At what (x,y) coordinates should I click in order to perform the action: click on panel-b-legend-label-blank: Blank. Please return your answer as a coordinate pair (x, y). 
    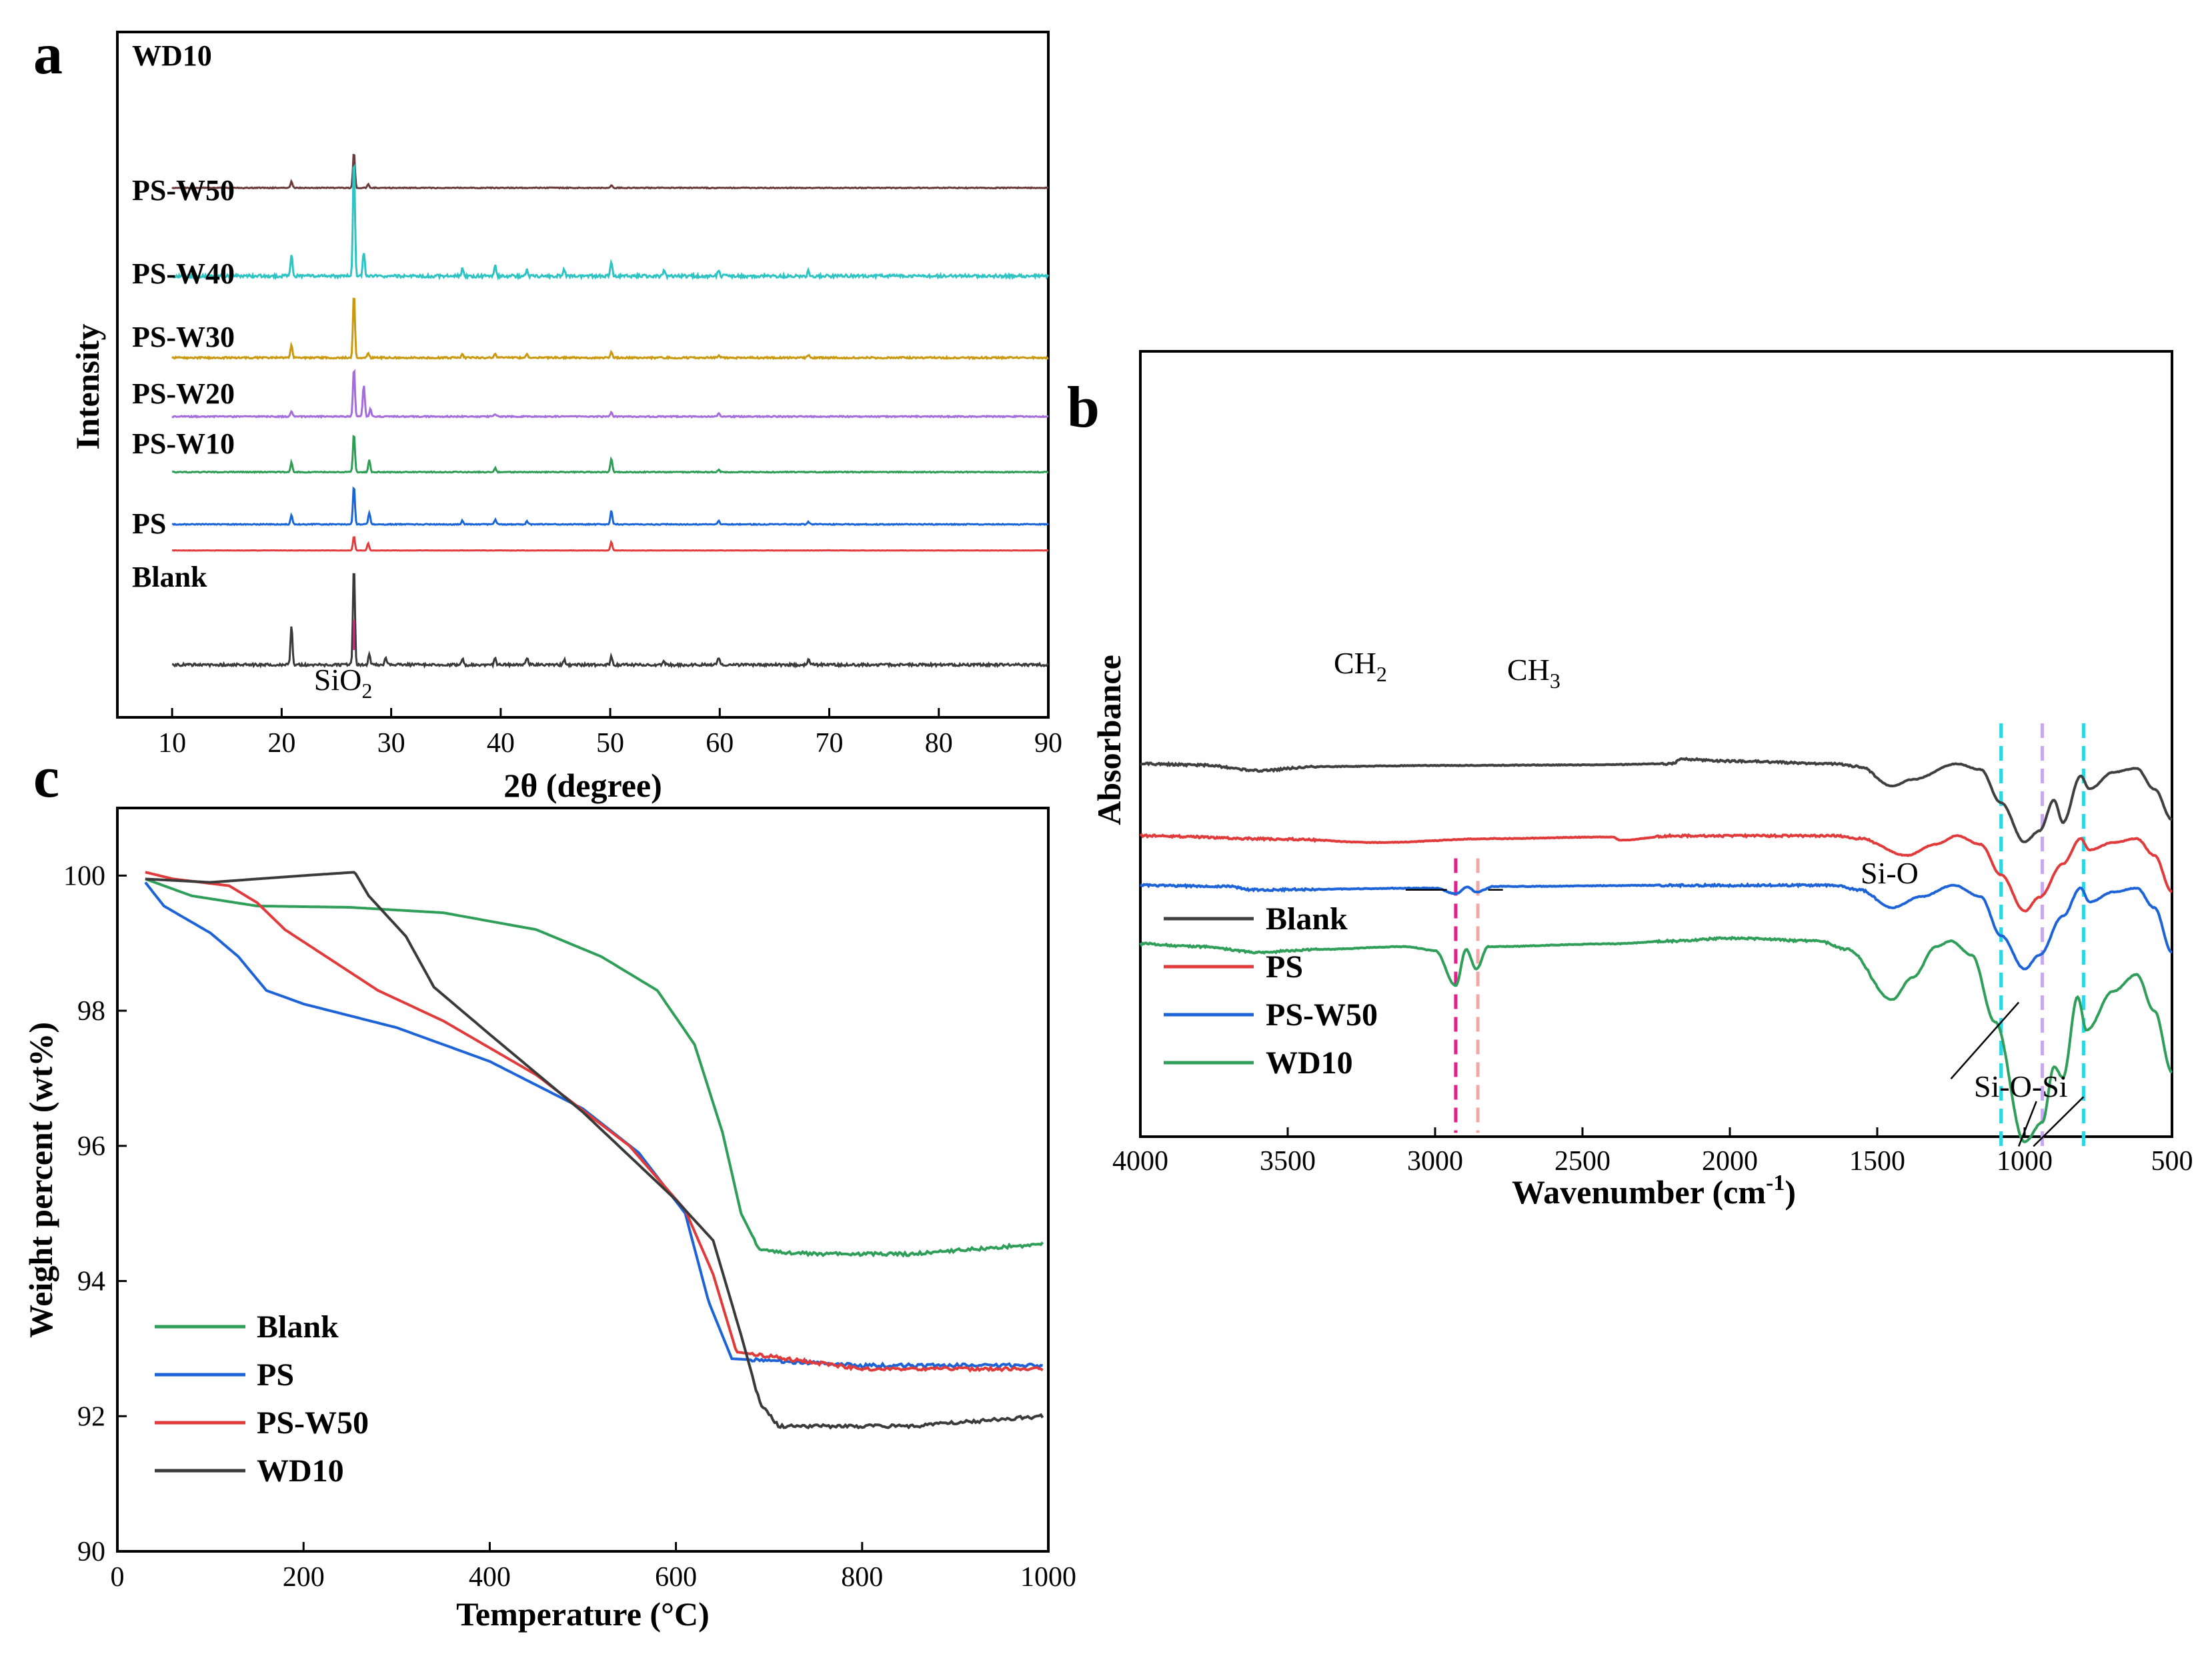
    Looking at the image, I should click on (1307, 919).